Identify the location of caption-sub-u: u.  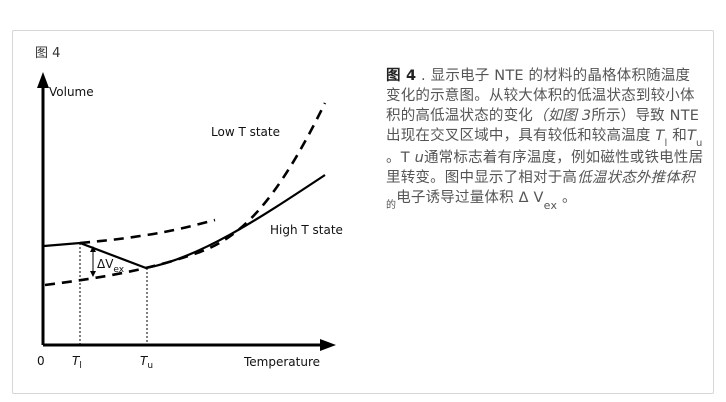
(699, 143).